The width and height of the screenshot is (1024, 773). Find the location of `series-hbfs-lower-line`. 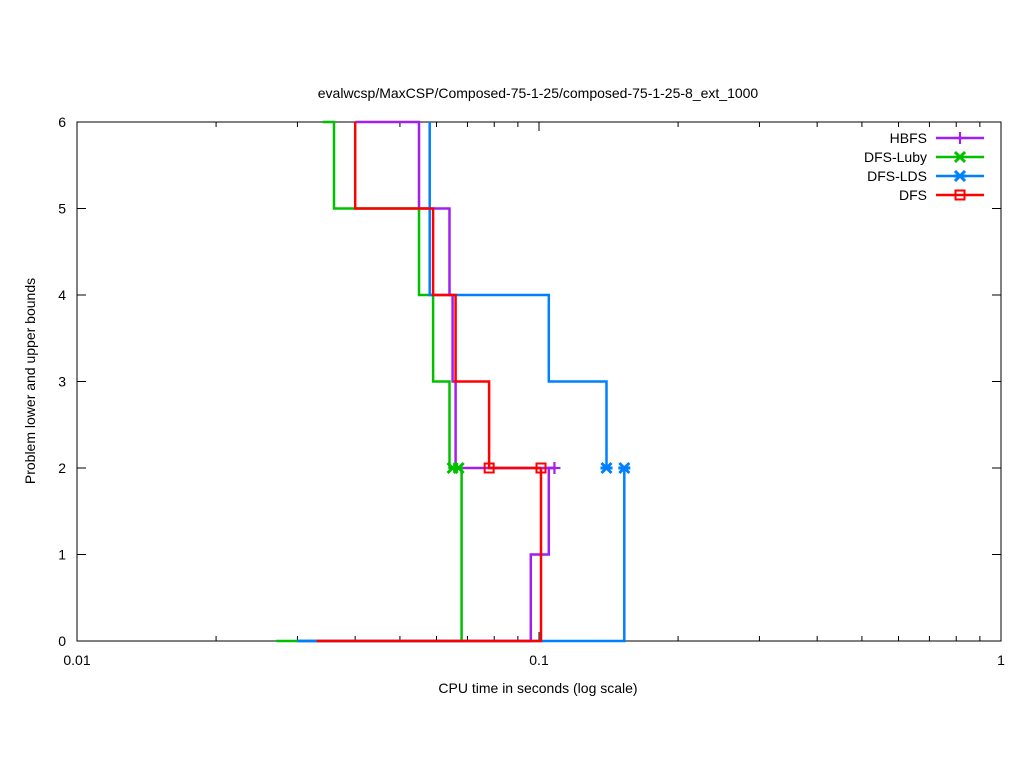

series-hbfs-lower-line is located at coordinates (426, 554).